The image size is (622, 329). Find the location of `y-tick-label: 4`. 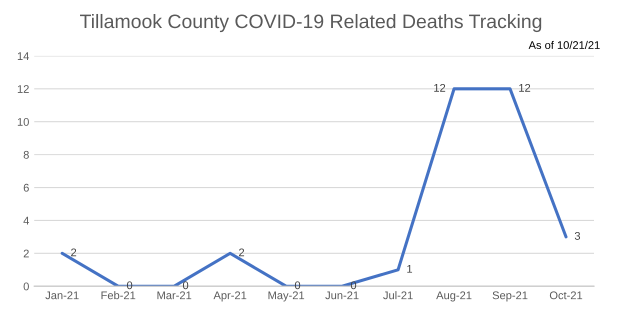

y-tick-label: 4 is located at coordinates (26, 220).